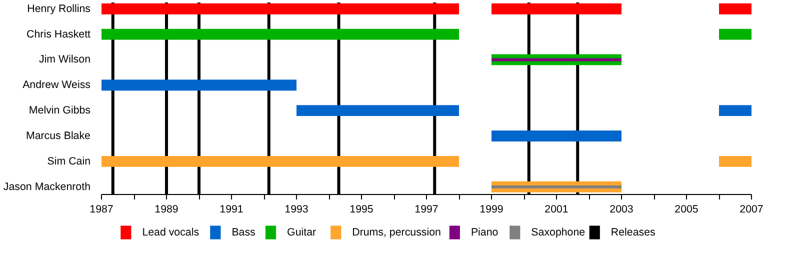 This screenshot has width=800, height=270. What do you see at coordinates (296, 210) in the screenshot?
I see `x-tick-label: 1993` at bounding box center [296, 210].